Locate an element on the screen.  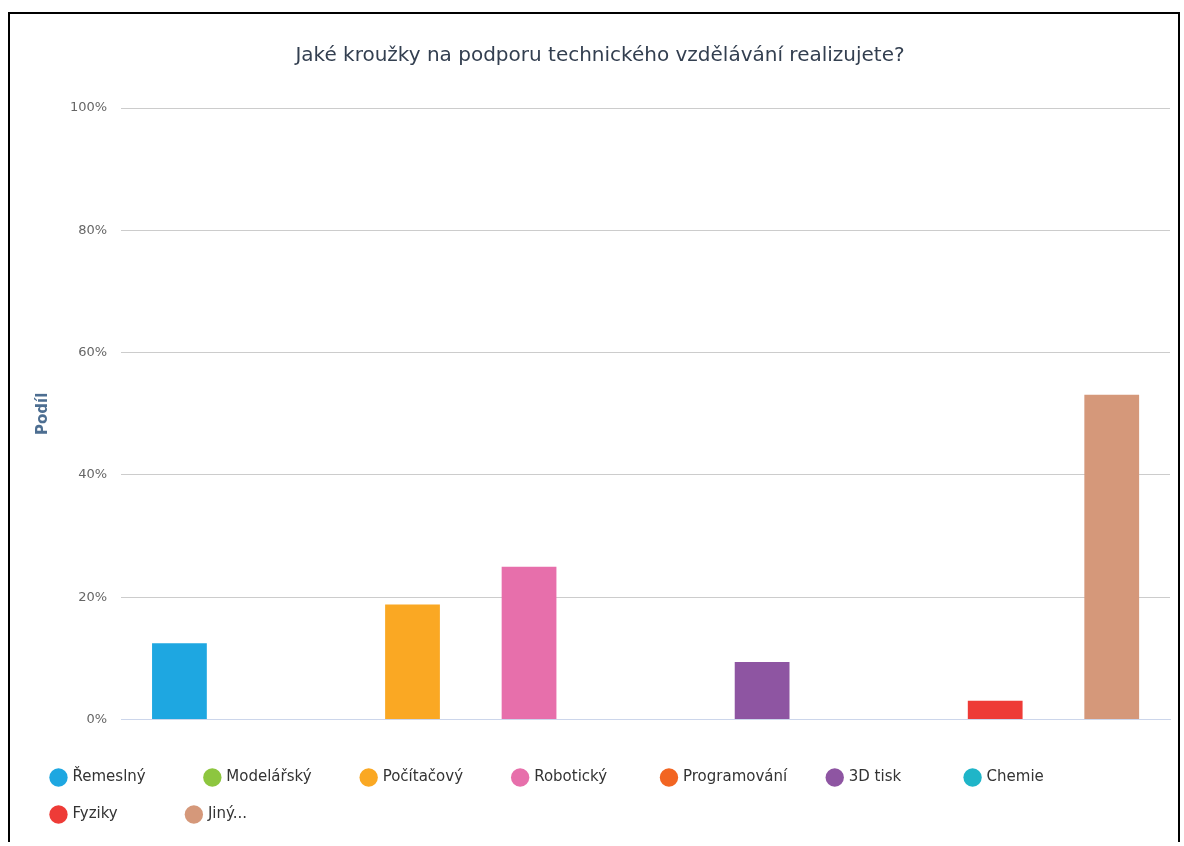
y-tick-label: 40% is located at coordinates (93, 474).